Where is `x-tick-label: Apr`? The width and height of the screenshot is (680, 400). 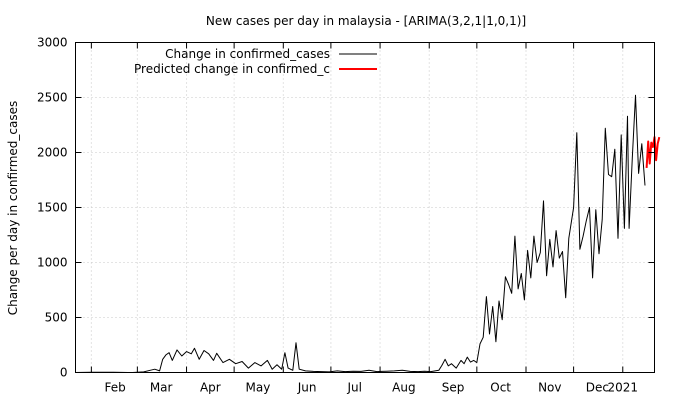 x-tick-label: Apr is located at coordinates (210, 388).